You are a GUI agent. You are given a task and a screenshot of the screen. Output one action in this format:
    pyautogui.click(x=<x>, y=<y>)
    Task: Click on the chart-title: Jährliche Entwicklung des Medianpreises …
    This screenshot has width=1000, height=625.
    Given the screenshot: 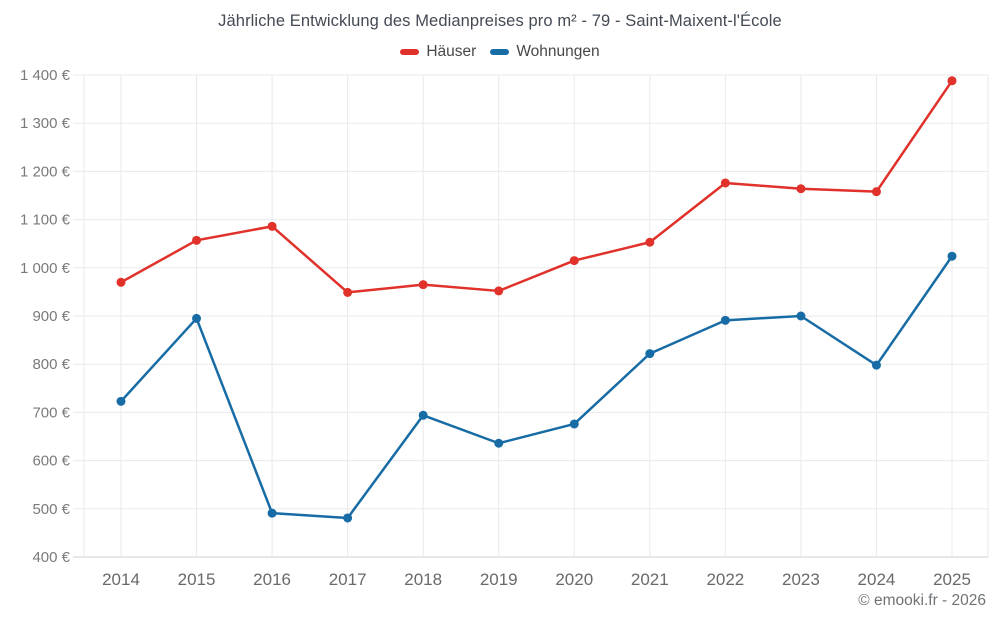 What is the action you would take?
    pyautogui.click(x=500, y=21)
    